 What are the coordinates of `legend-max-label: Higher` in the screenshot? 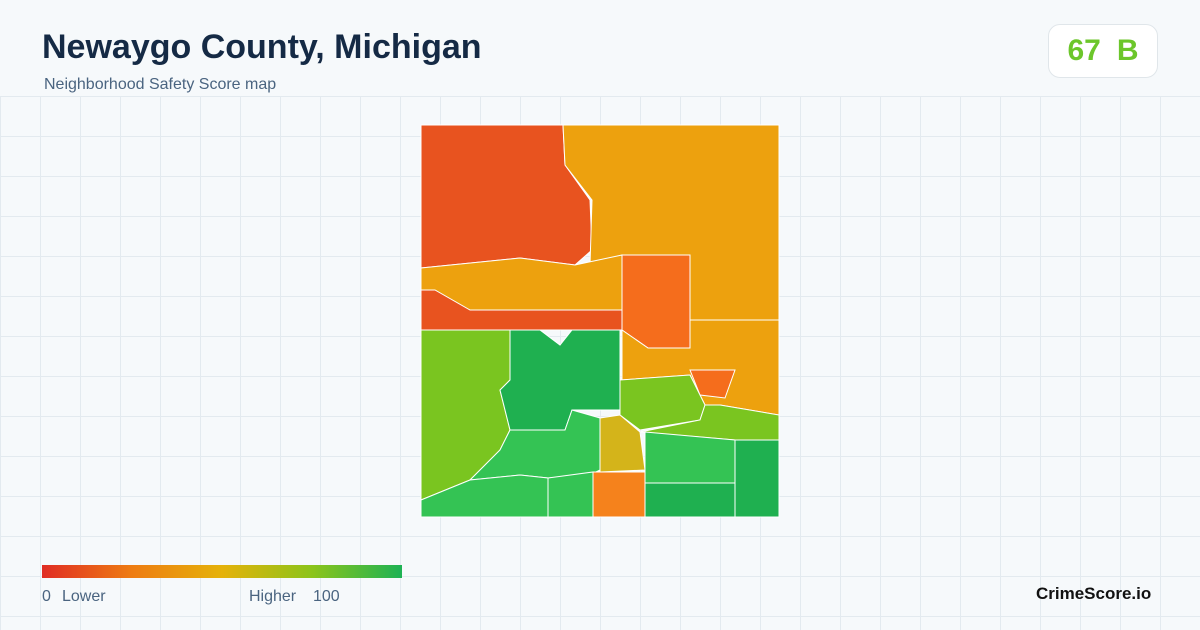 It's located at (273, 596).